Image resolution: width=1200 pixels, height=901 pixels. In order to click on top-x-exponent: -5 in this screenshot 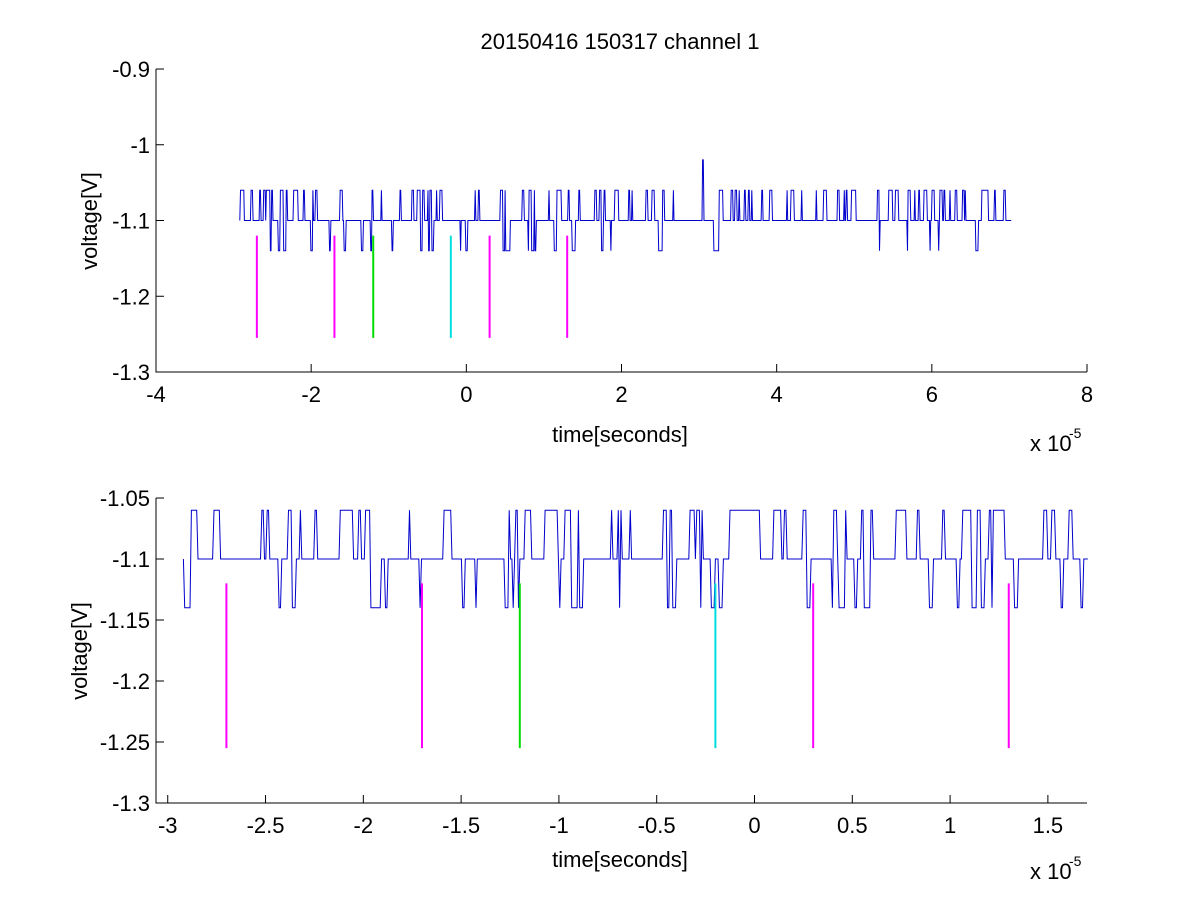, I will do `click(1075, 433)`.